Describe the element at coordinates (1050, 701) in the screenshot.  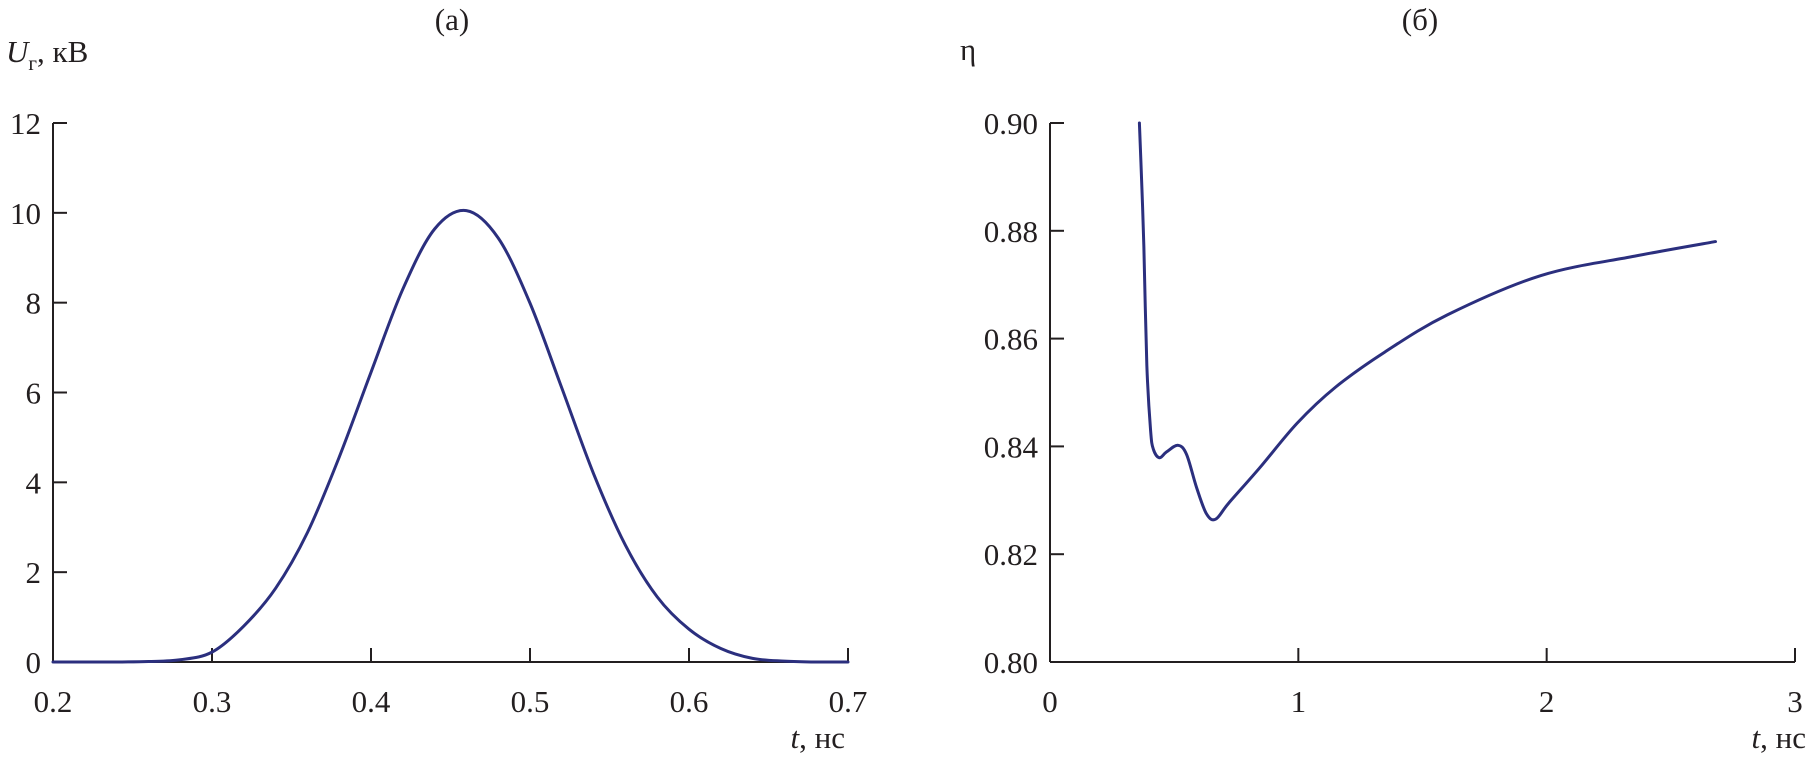
I see `x-tick-label: 0` at that location.